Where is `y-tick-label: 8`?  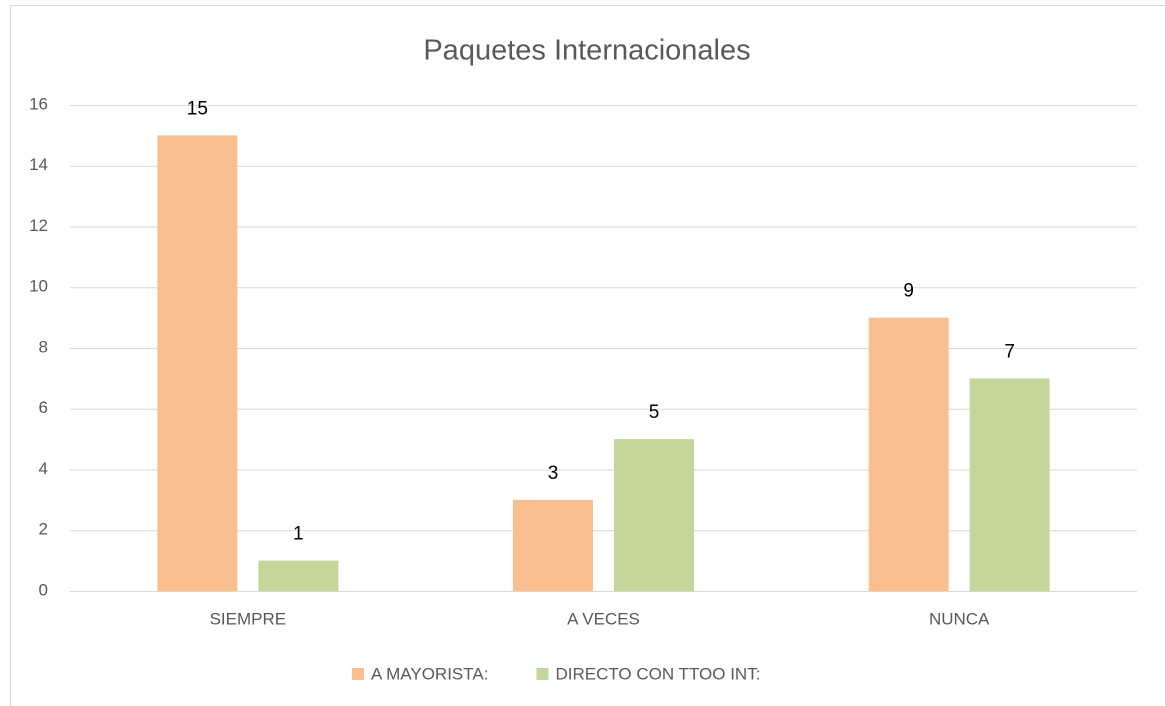 y-tick-label: 8 is located at coordinates (43, 346).